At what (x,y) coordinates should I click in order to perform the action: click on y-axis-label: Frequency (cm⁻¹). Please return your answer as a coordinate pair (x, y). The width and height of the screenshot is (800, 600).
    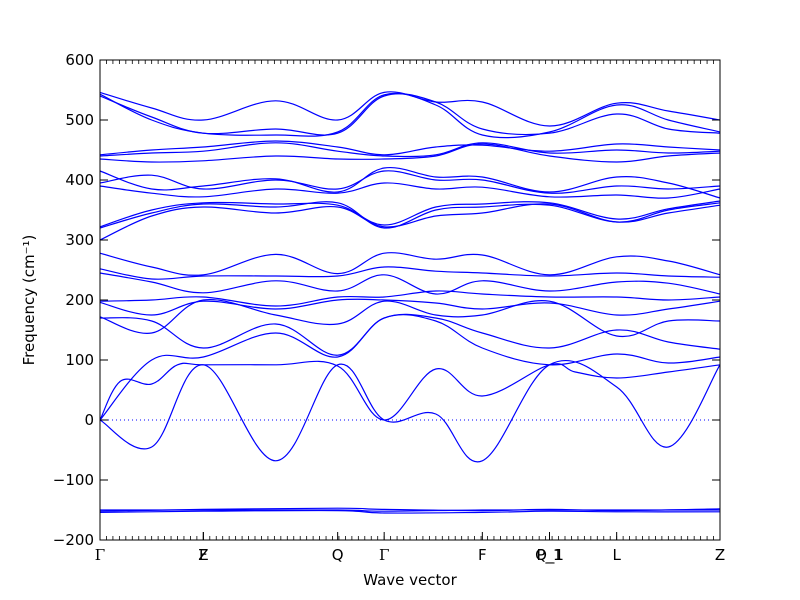
    Looking at the image, I should click on (29, 300).